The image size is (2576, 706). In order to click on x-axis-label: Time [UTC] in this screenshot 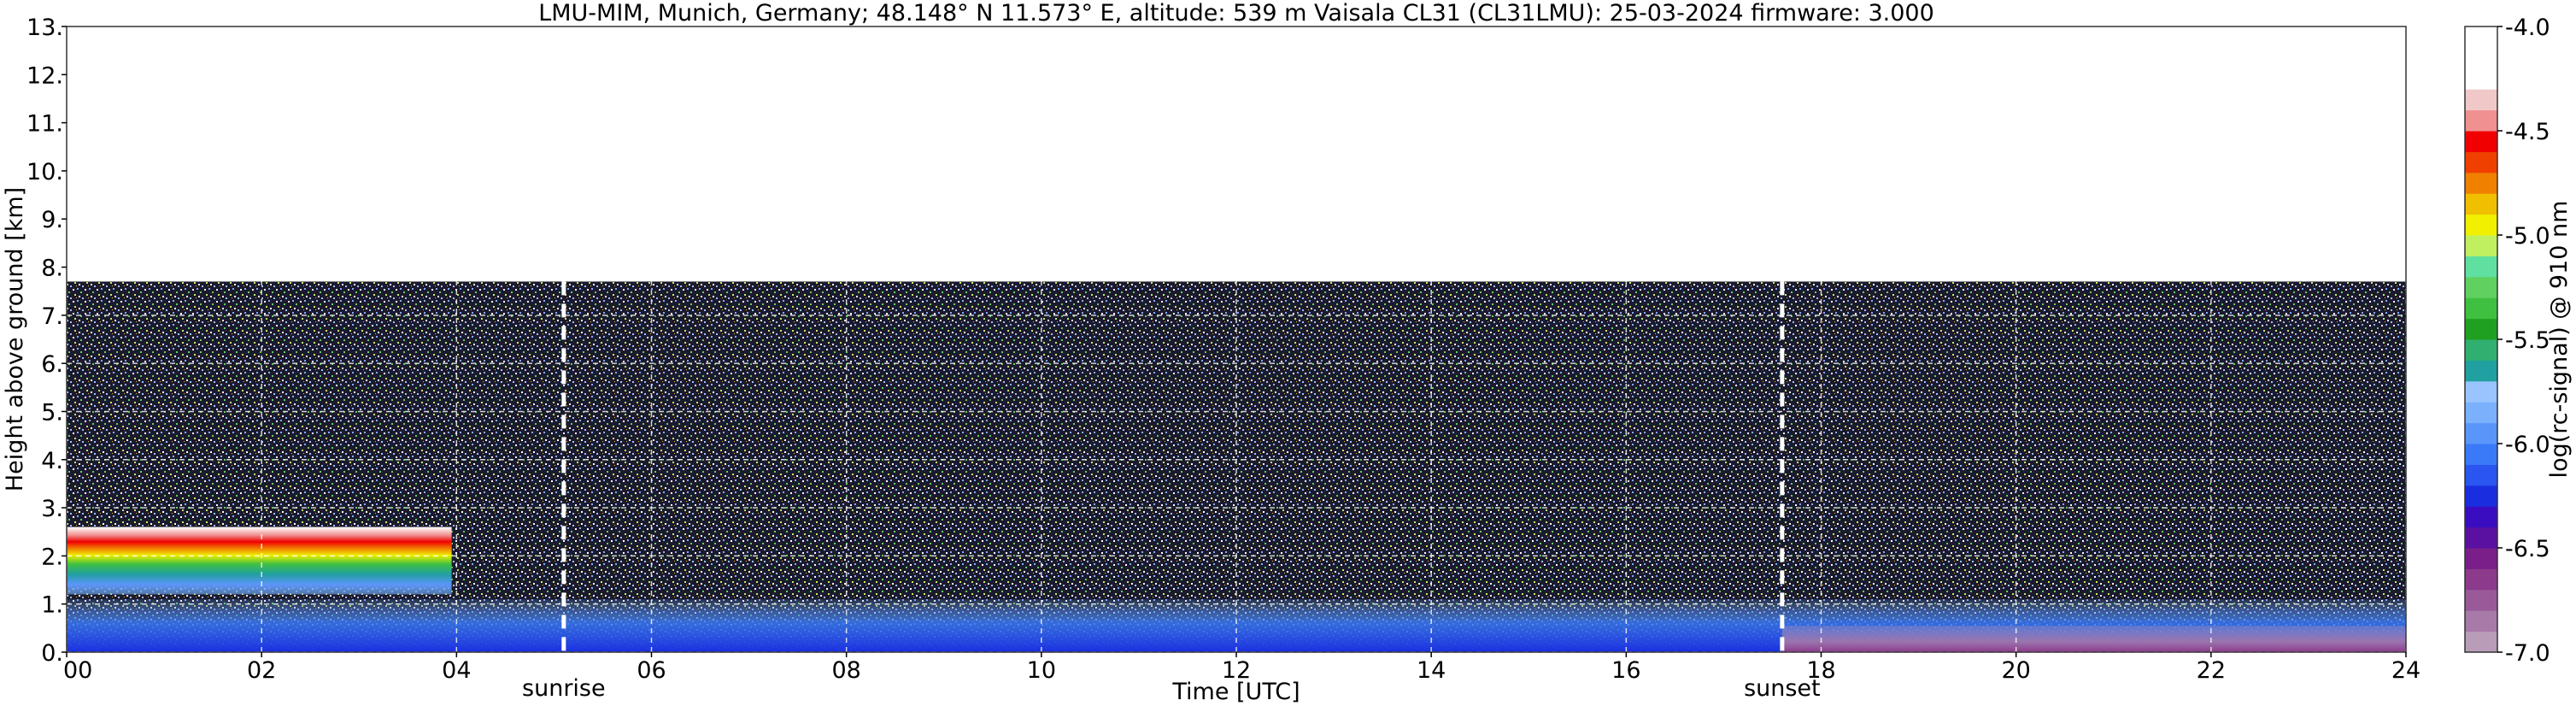, I will do `click(1235, 692)`.